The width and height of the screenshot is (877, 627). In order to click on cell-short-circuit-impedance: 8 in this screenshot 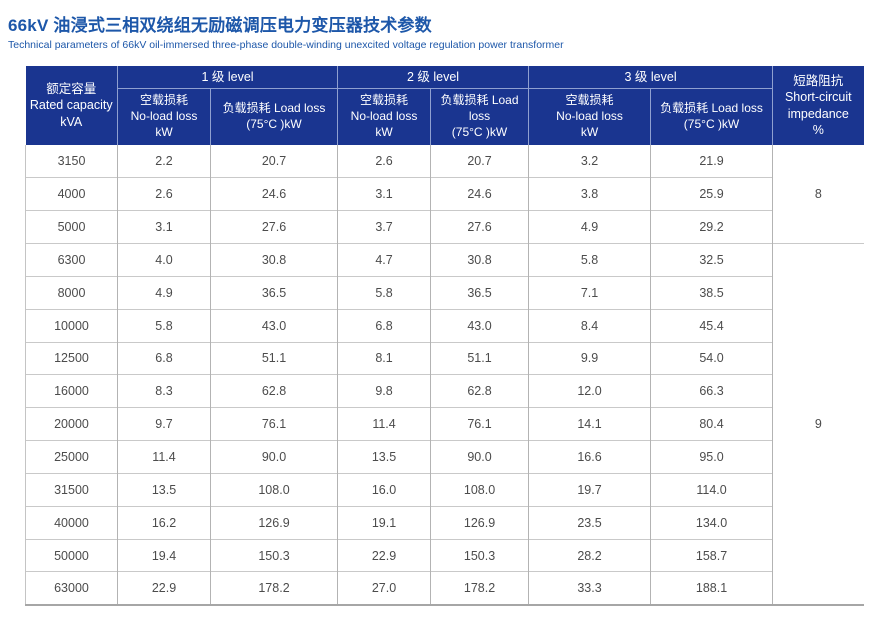, I will do `click(818, 194)`.